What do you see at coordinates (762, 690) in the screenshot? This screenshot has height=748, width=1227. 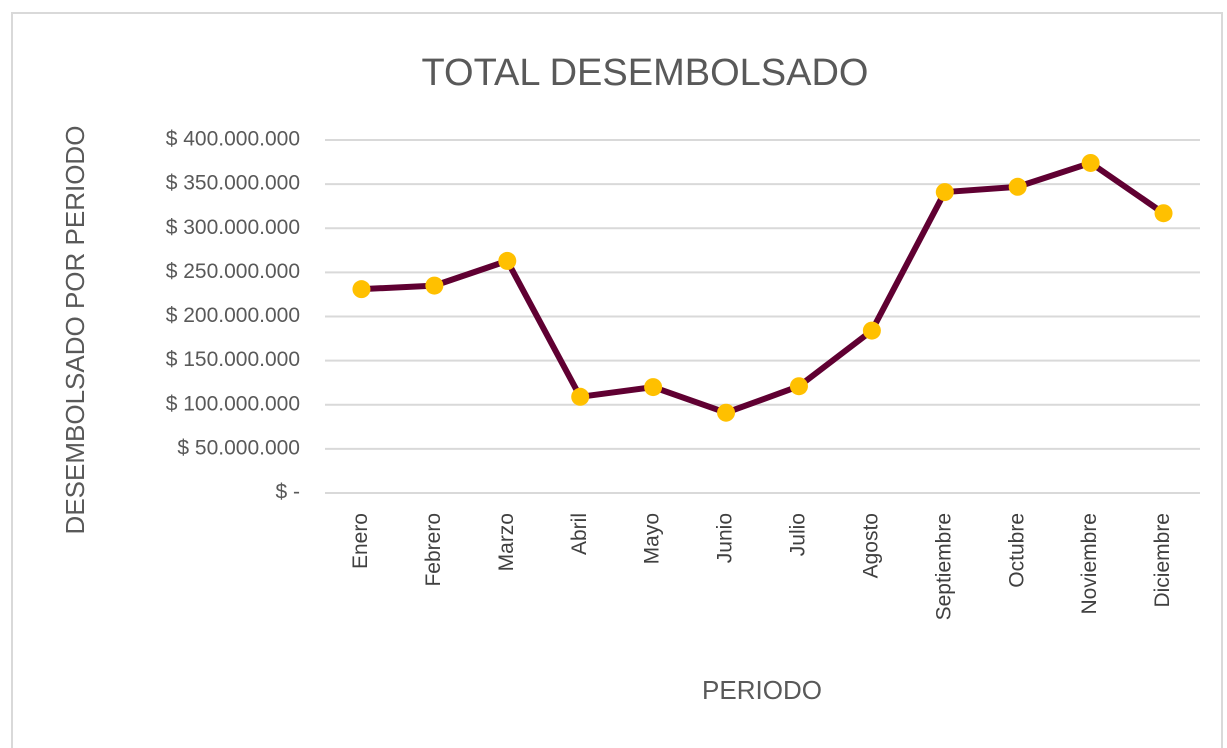 I see `x-axis-title: PERIODO` at bounding box center [762, 690].